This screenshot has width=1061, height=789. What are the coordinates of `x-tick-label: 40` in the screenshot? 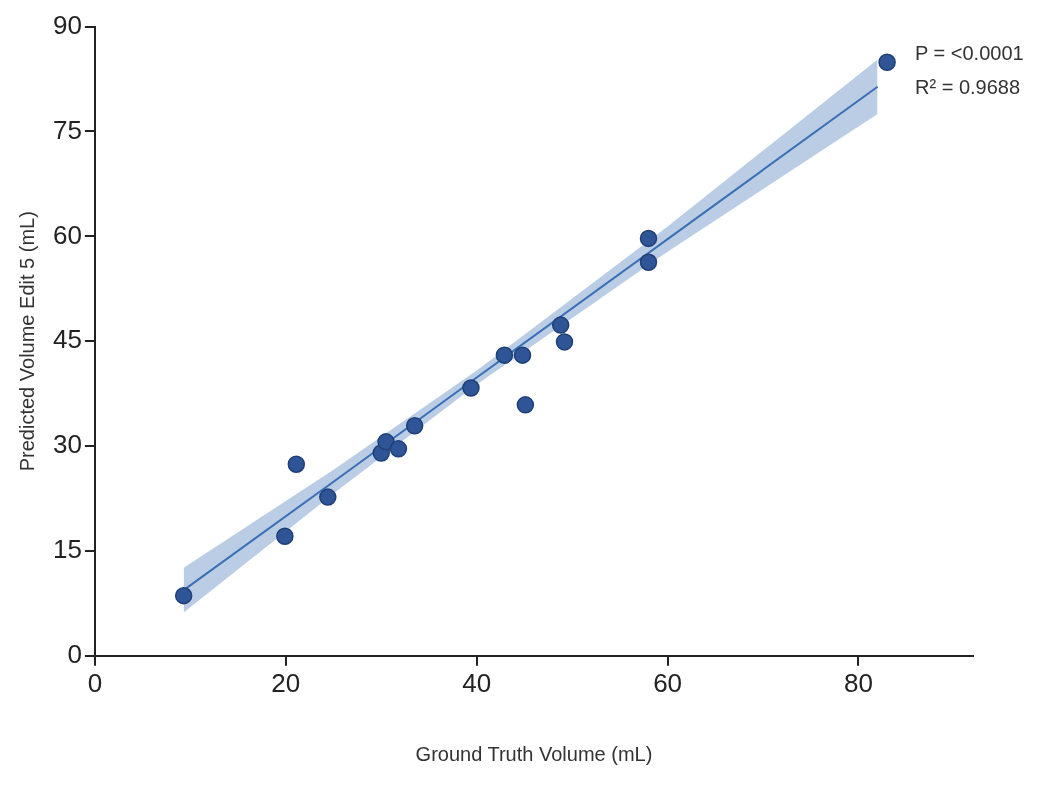 It's located at (477, 682).